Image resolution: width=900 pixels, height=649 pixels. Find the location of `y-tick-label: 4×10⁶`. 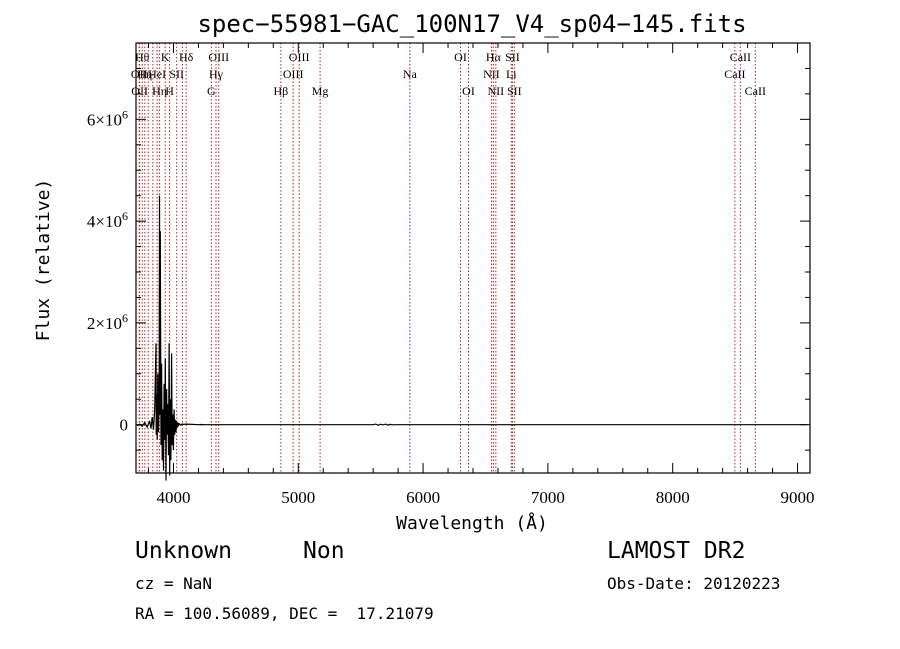

y-tick-label: 4×10⁶ is located at coordinates (107, 220).